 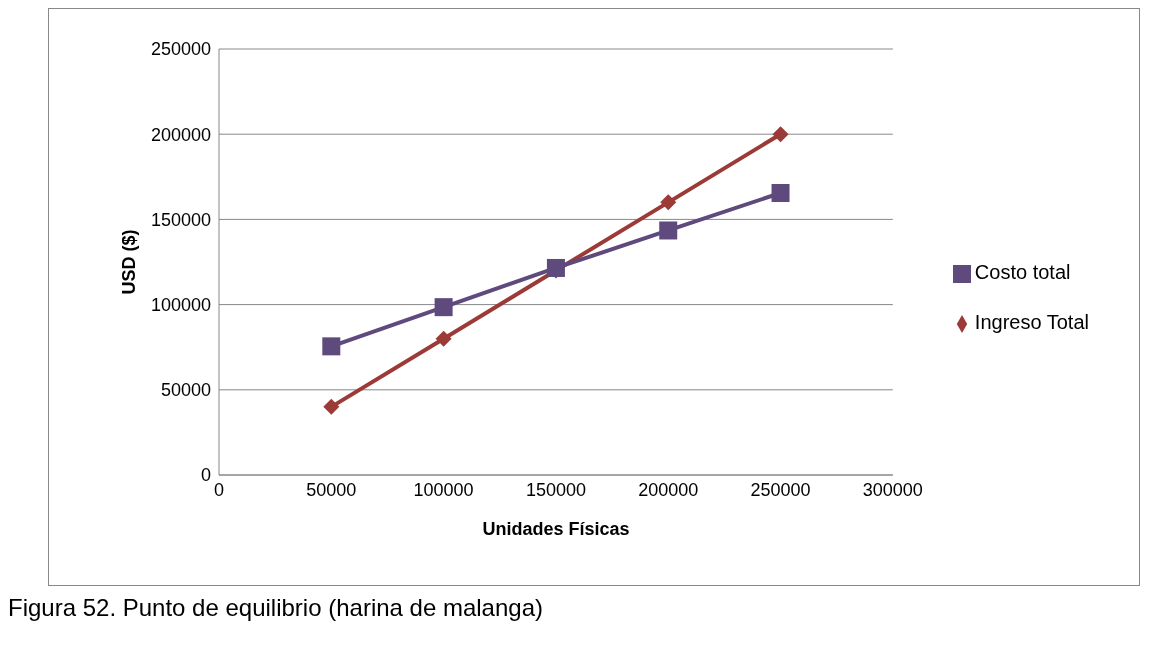 I want to click on text: Figura 52. Punto de equilibrio (harina de malanga), so click(x=276, y=608).